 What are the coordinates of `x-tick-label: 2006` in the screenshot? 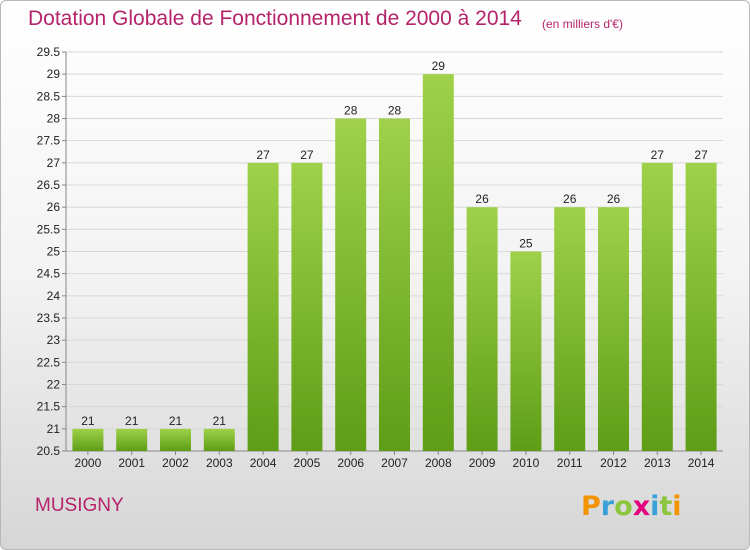 It's located at (350, 463).